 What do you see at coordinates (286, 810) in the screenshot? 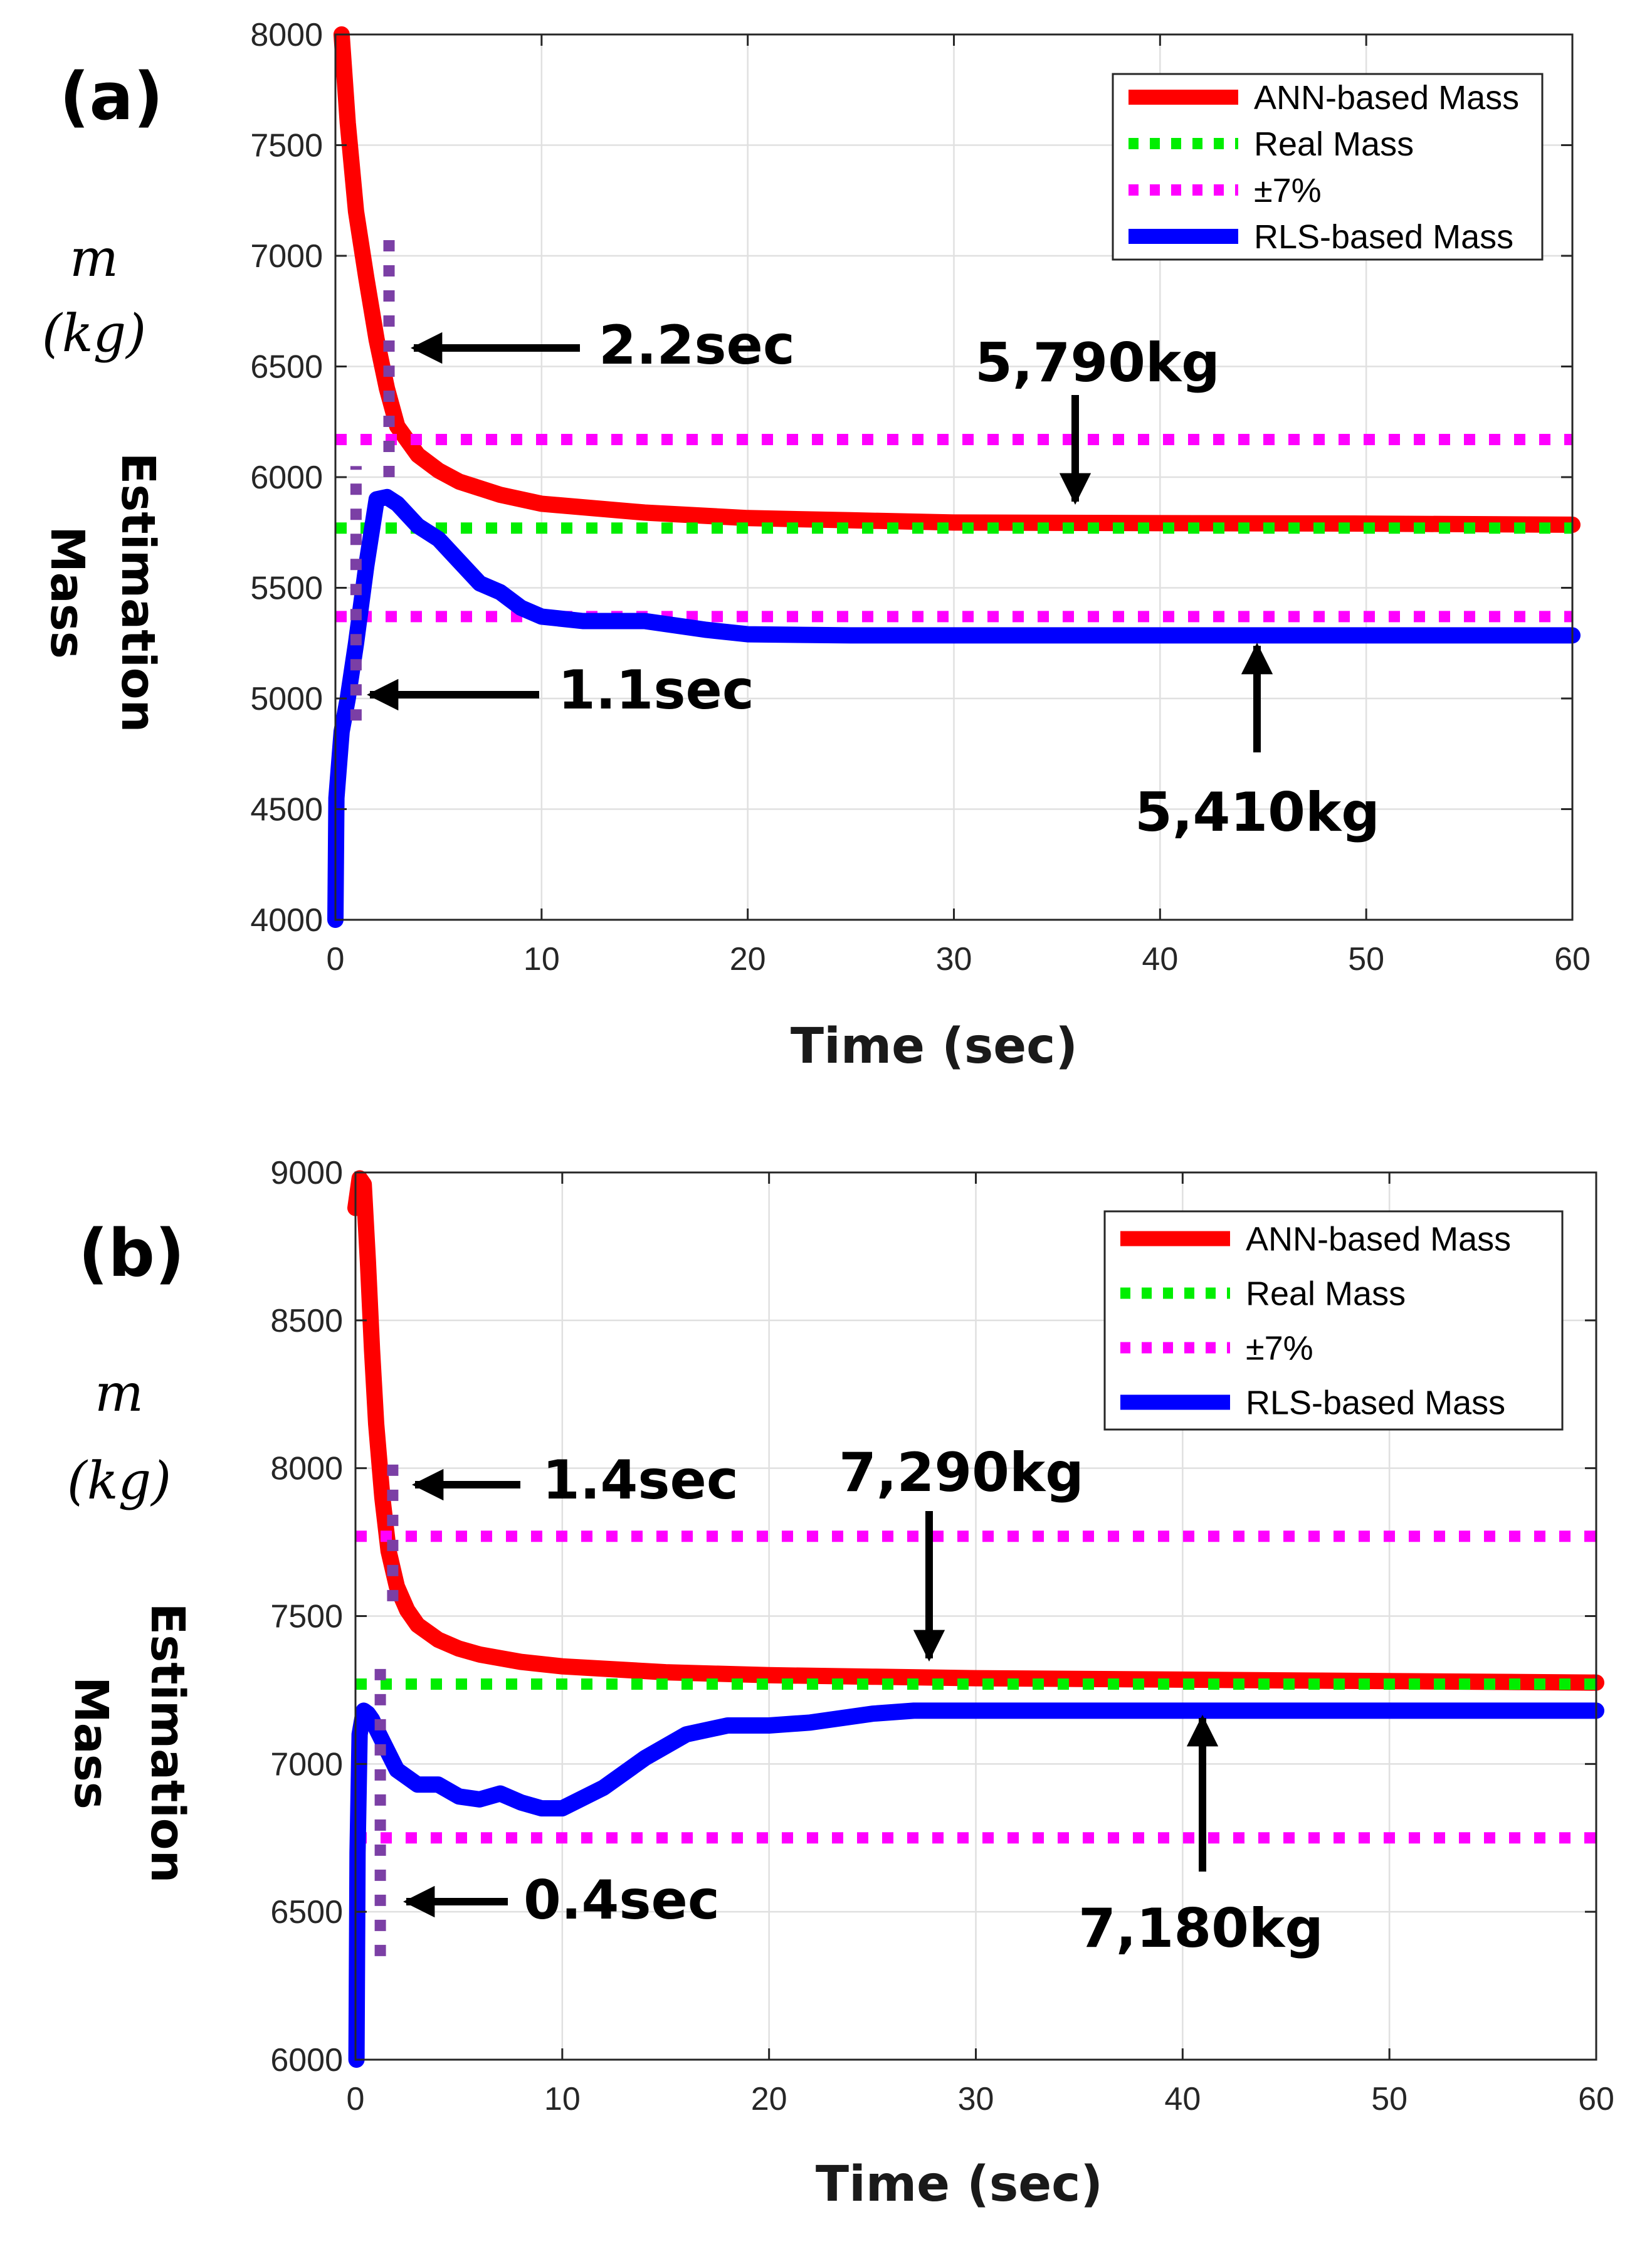
I see `y-tick-label: 4500` at bounding box center [286, 810].